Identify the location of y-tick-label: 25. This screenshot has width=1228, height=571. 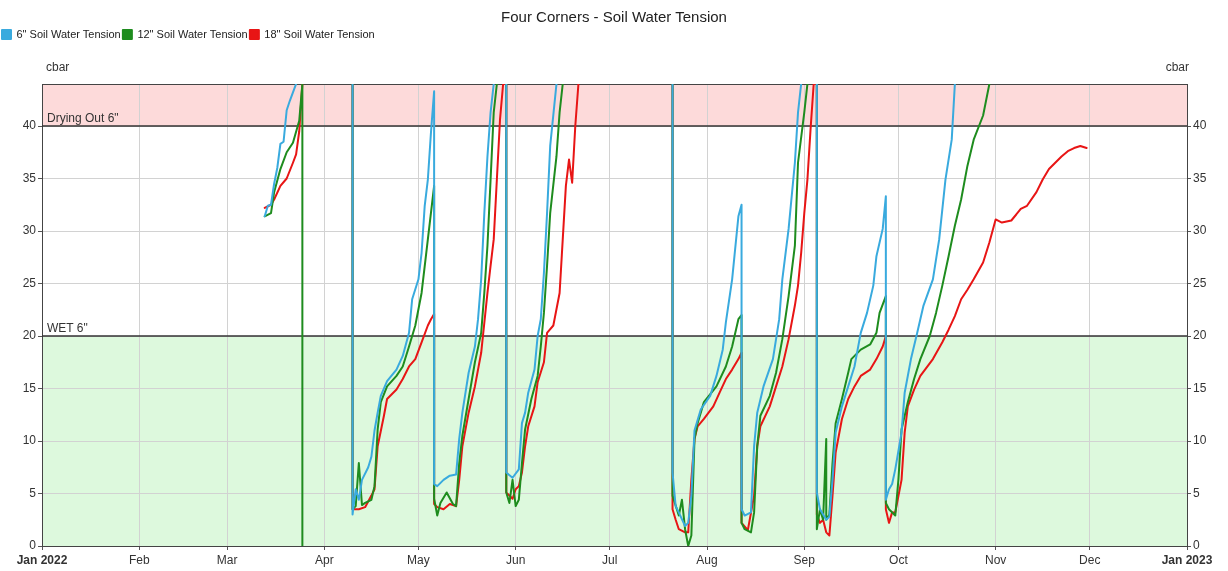
(29, 282).